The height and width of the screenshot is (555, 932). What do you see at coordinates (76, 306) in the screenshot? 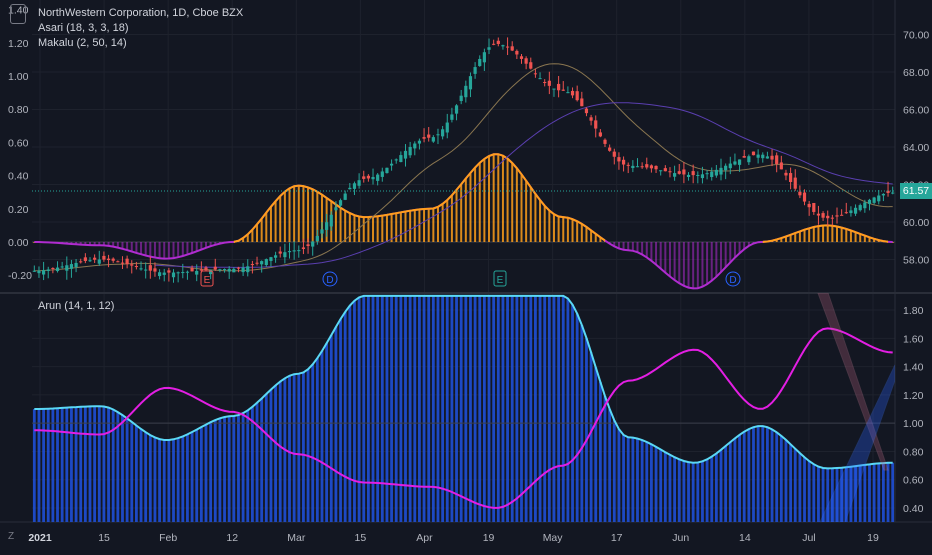
I see `legend-arun: Arun (14, 1, 12)` at bounding box center [76, 306].